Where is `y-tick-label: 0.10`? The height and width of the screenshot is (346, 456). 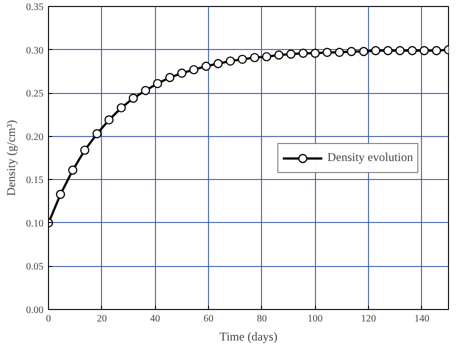
y-tick-label: 0.10 is located at coordinates (35, 224).